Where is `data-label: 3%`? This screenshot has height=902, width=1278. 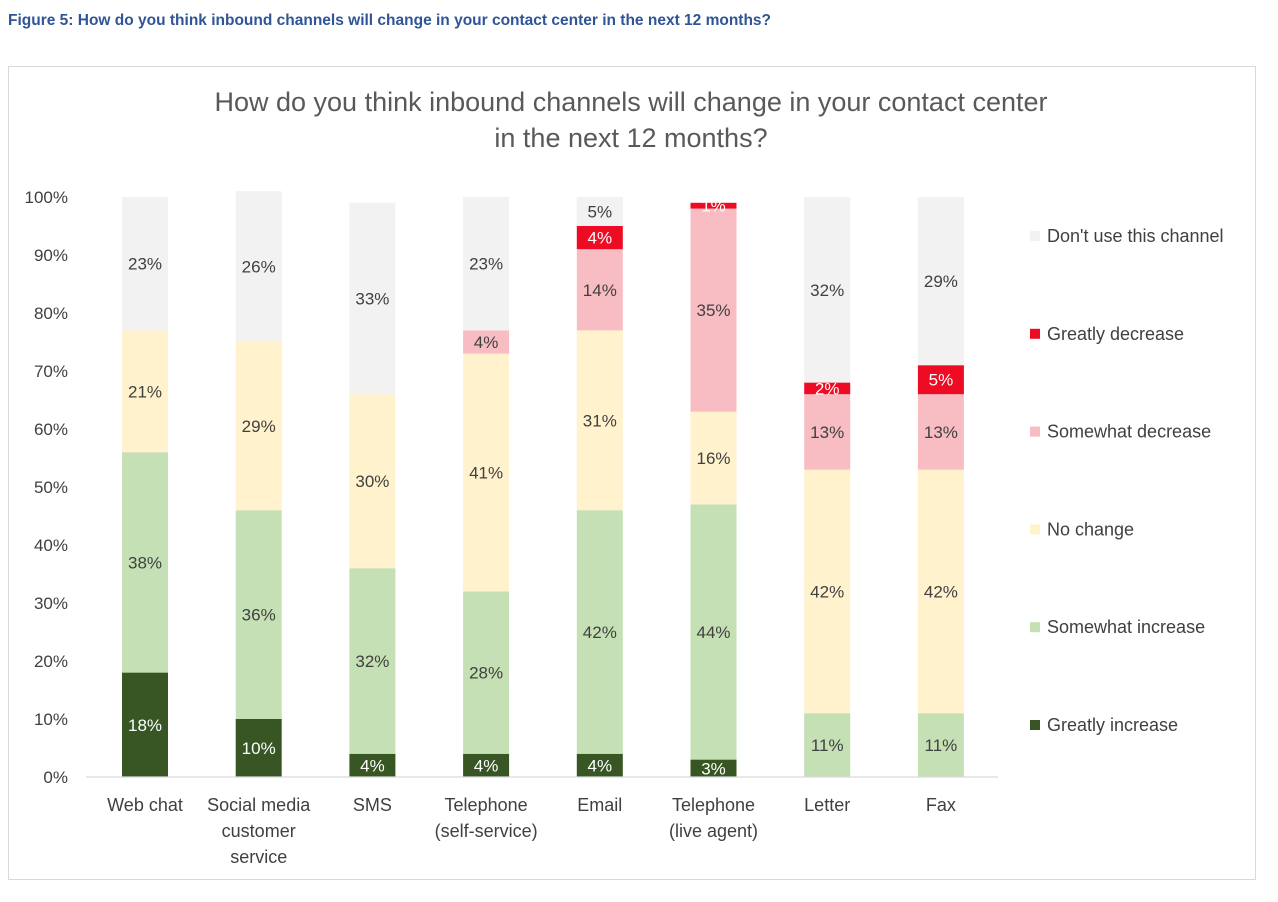
data-label: 3% is located at coordinates (713, 768).